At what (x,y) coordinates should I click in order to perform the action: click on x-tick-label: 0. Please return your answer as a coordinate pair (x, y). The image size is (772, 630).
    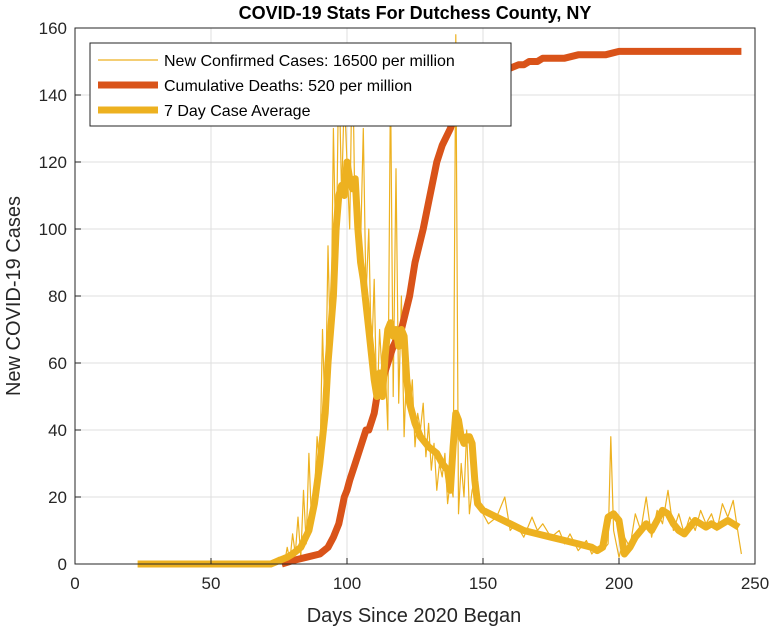
    Looking at the image, I should click on (74, 583).